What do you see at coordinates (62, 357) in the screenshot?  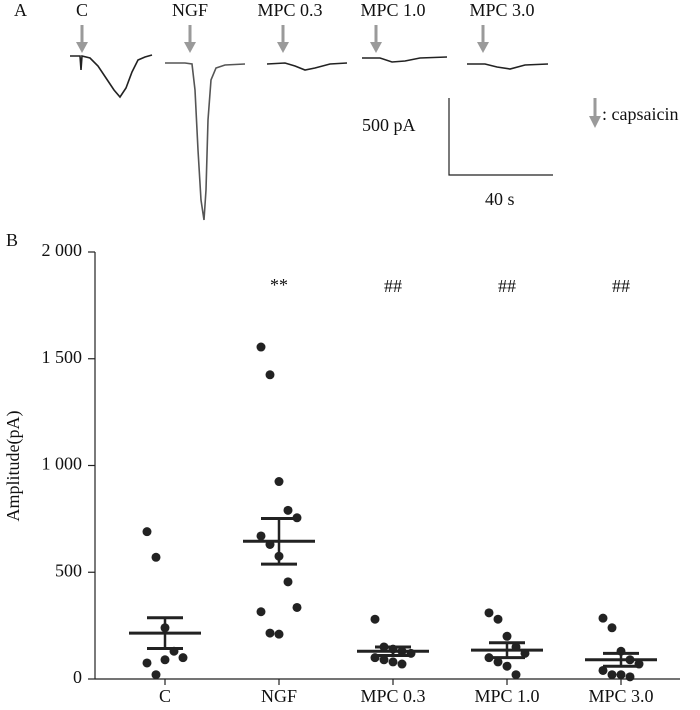 I see `y-tick-label: 1 500` at bounding box center [62, 357].